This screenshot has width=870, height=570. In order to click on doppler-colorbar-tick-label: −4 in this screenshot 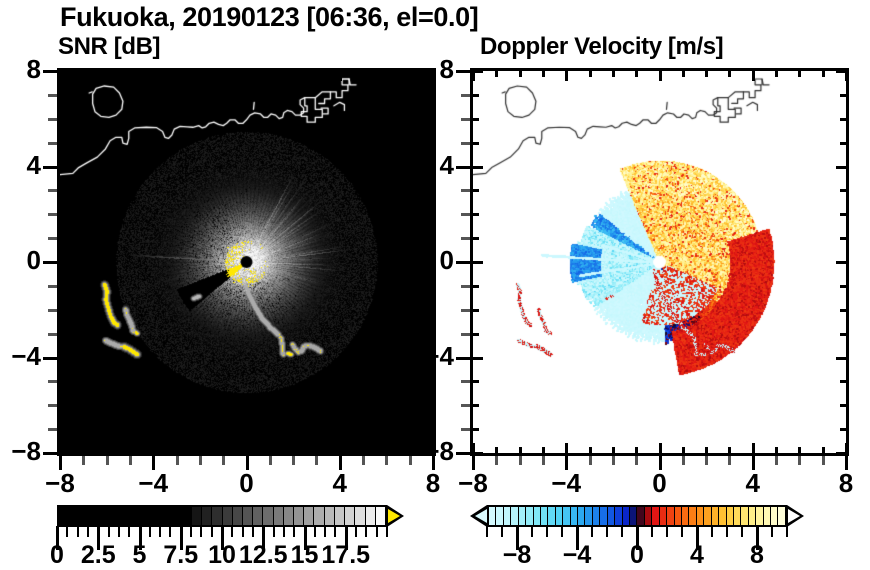, I will do `click(577, 555)`.